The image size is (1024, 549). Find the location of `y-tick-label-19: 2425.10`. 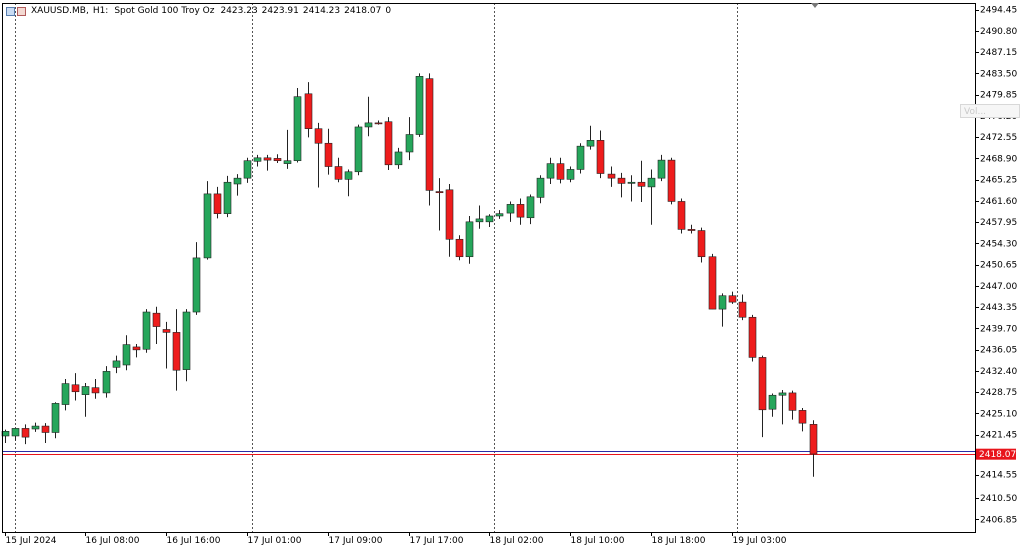

y-tick-label-19: 2425.10 is located at coordinates (998, 414).